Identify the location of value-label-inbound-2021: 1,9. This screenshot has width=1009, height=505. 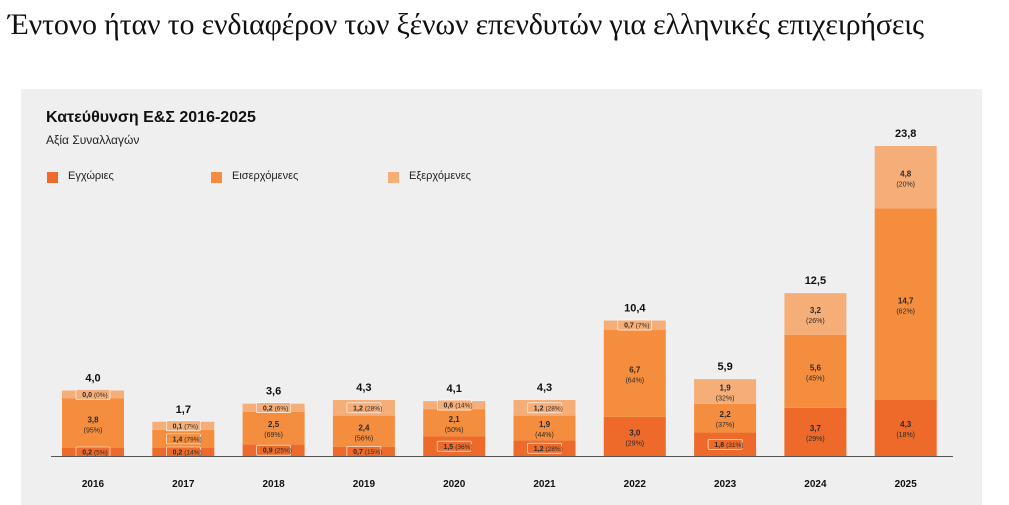
(545, 424).